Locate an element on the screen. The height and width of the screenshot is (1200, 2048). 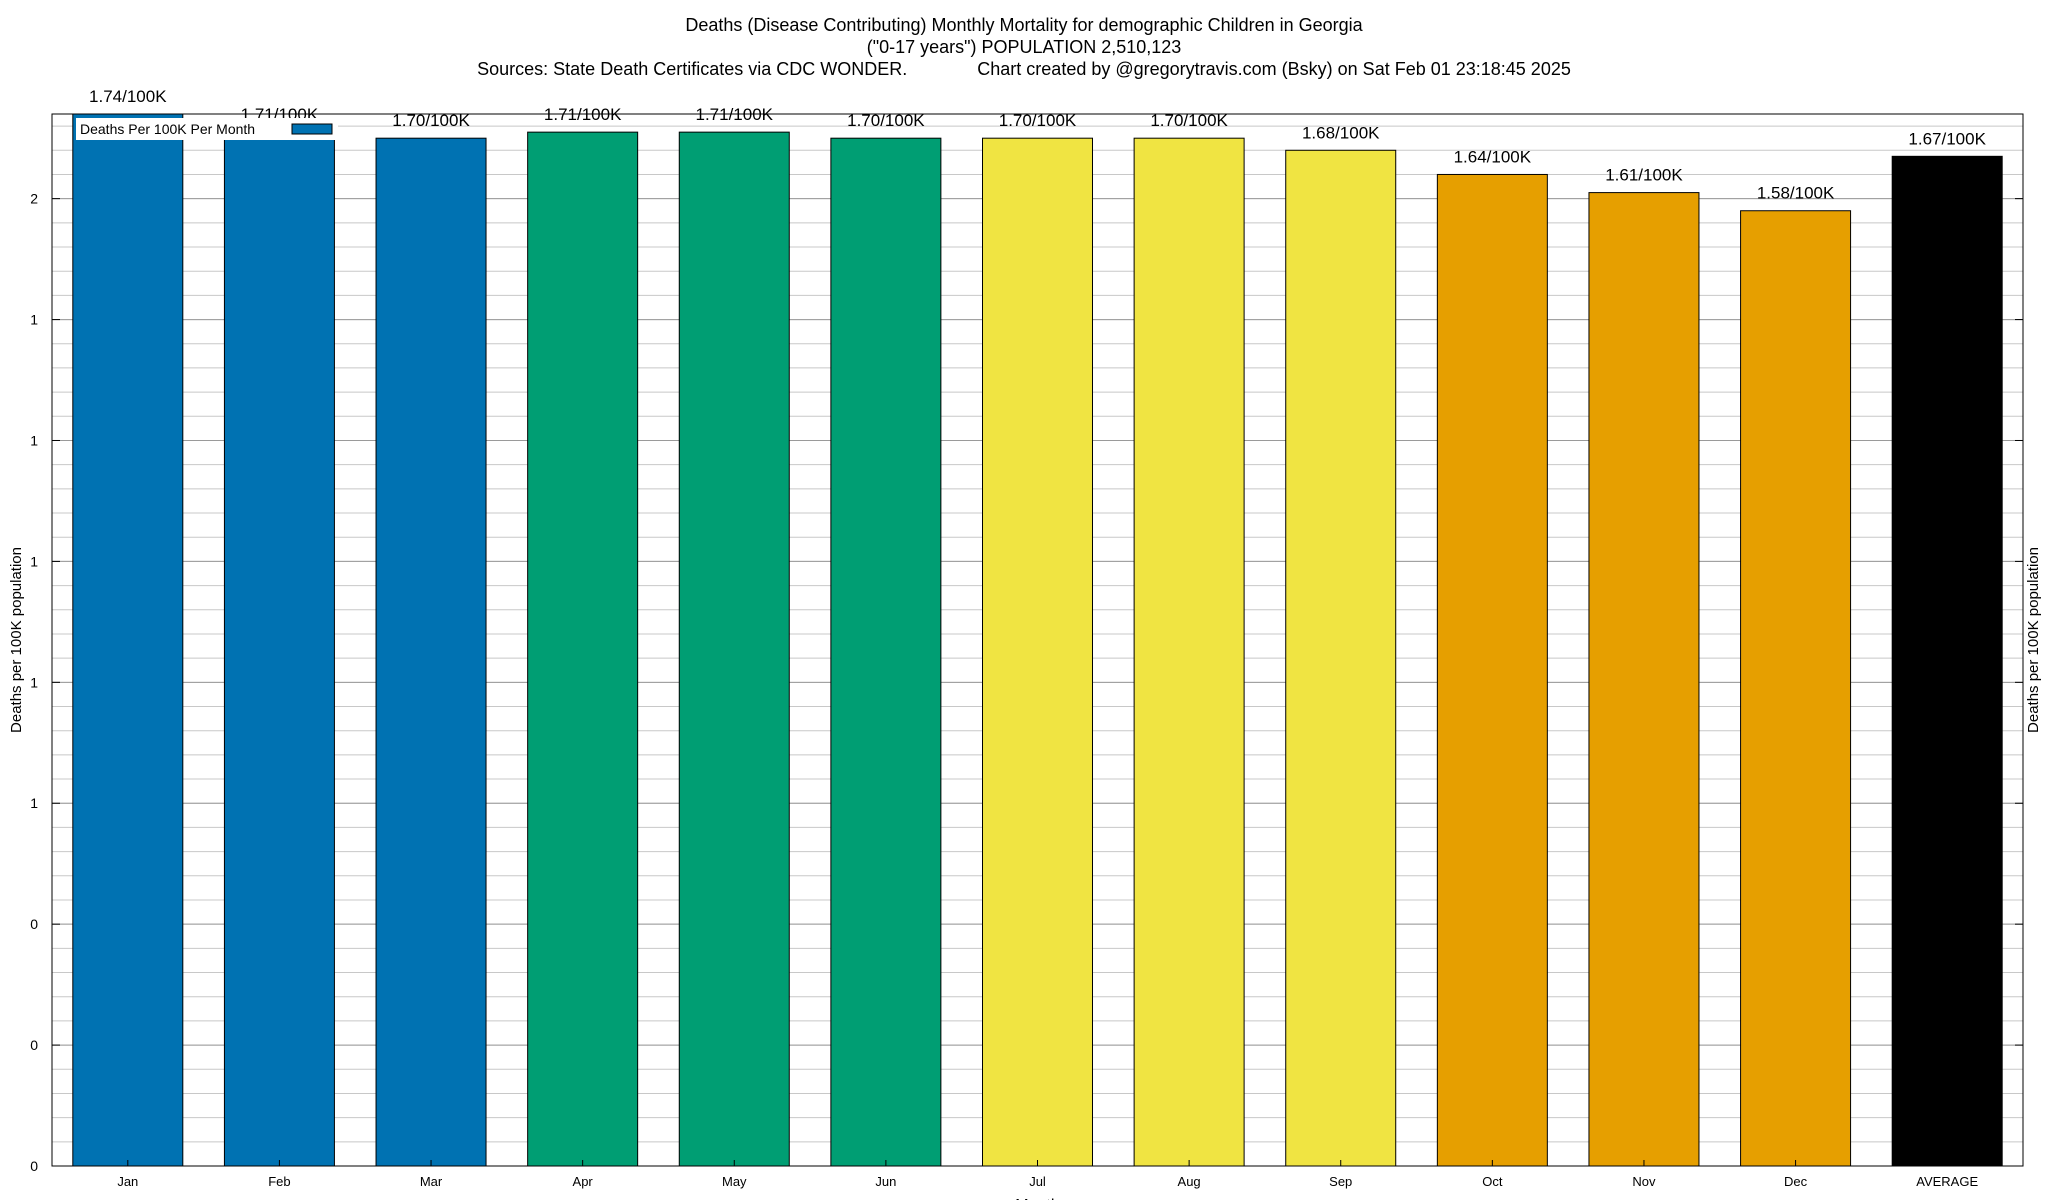
x-tick-label: Apr is located at coordinates (583, 1181).